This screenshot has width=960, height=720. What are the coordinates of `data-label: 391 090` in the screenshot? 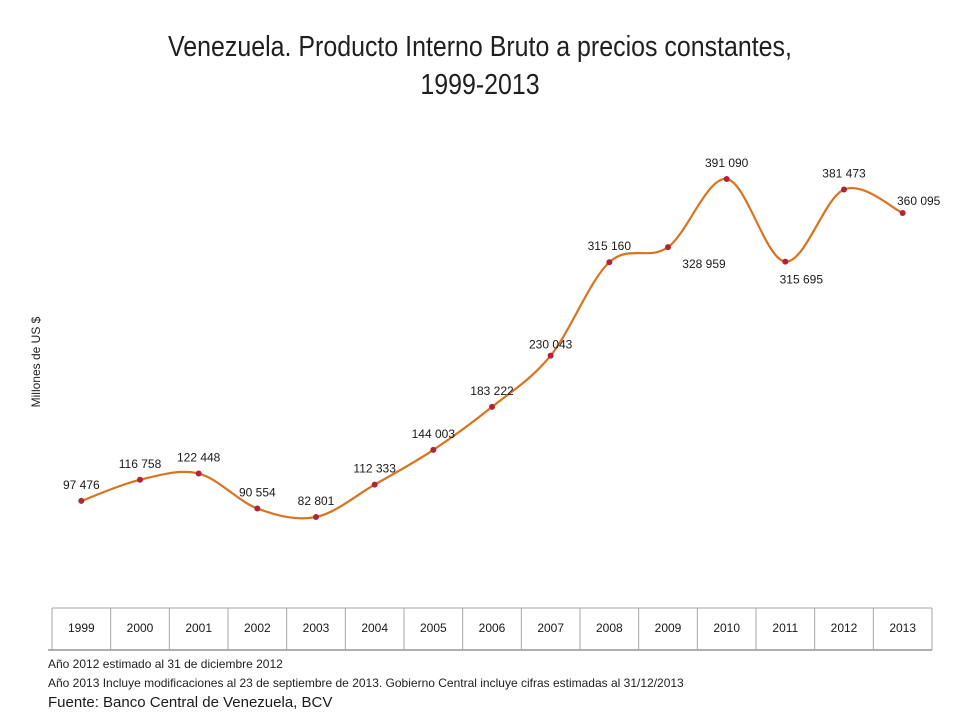 It's located at (727, 163).